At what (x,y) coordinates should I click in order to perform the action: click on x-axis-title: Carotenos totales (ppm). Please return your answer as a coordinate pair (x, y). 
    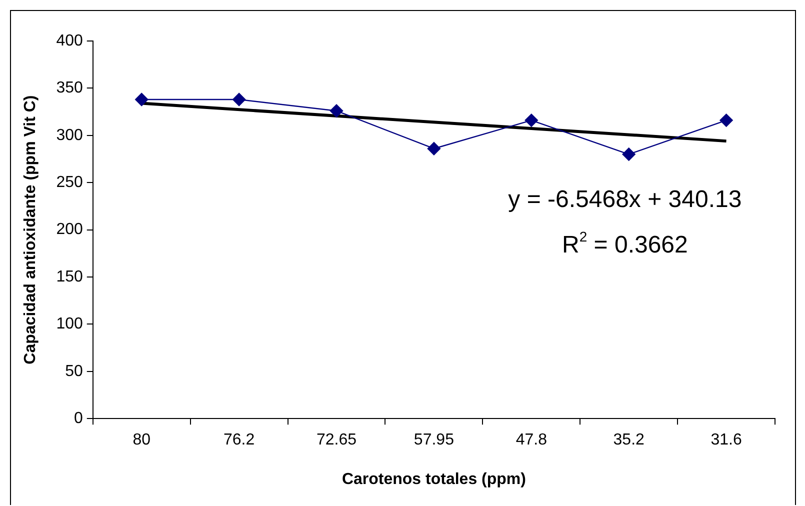
    Looking at the image, I should click on (434, 479).